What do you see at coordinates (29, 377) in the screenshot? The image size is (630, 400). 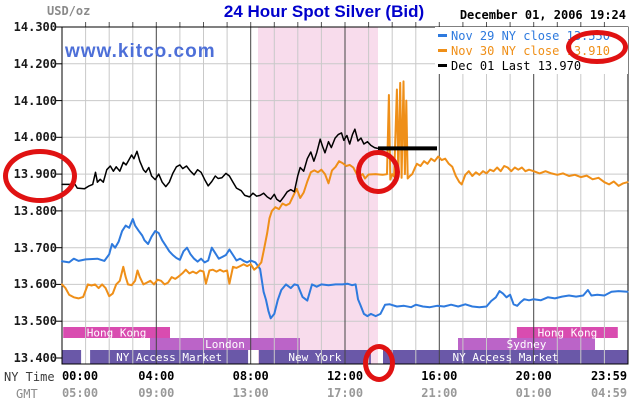 I see `ny-time-axis-label: NY Time` at bounding box center [29, 377].